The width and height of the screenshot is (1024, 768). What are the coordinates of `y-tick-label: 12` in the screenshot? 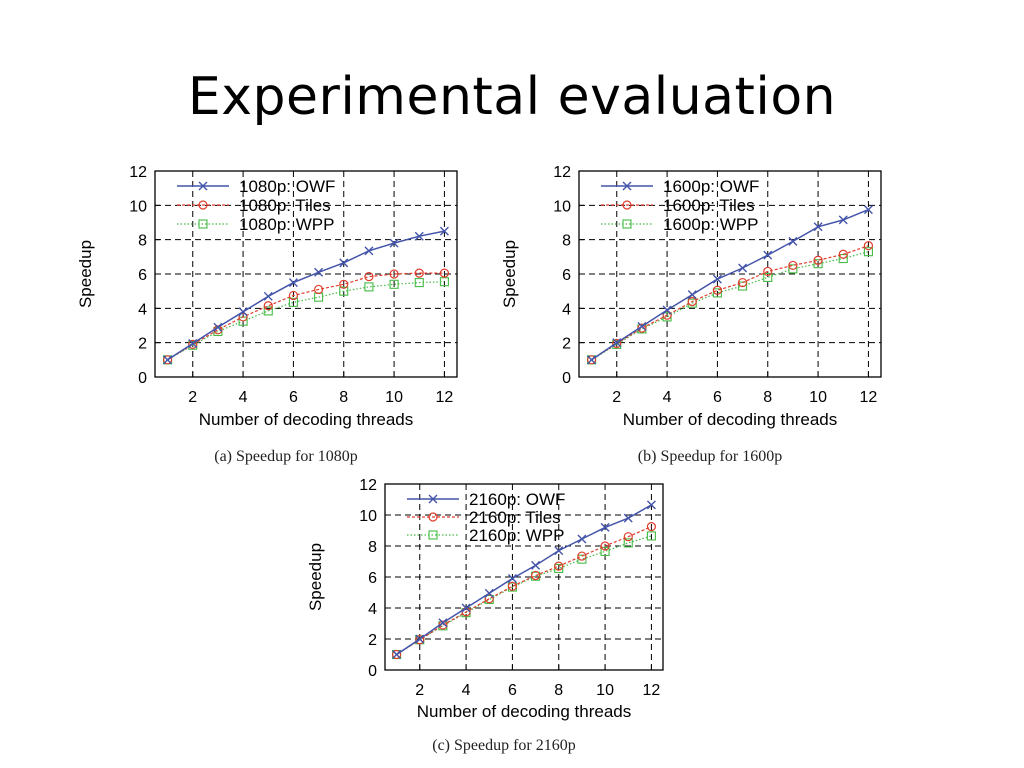 It's located at (368, 485).